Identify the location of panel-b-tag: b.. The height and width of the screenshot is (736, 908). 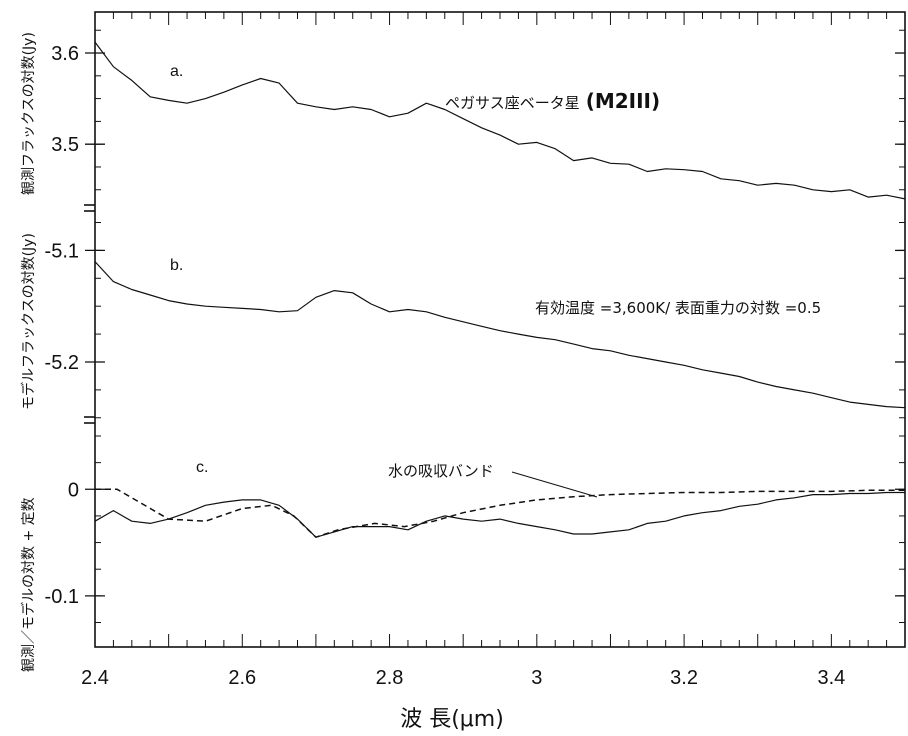
(176, 265).